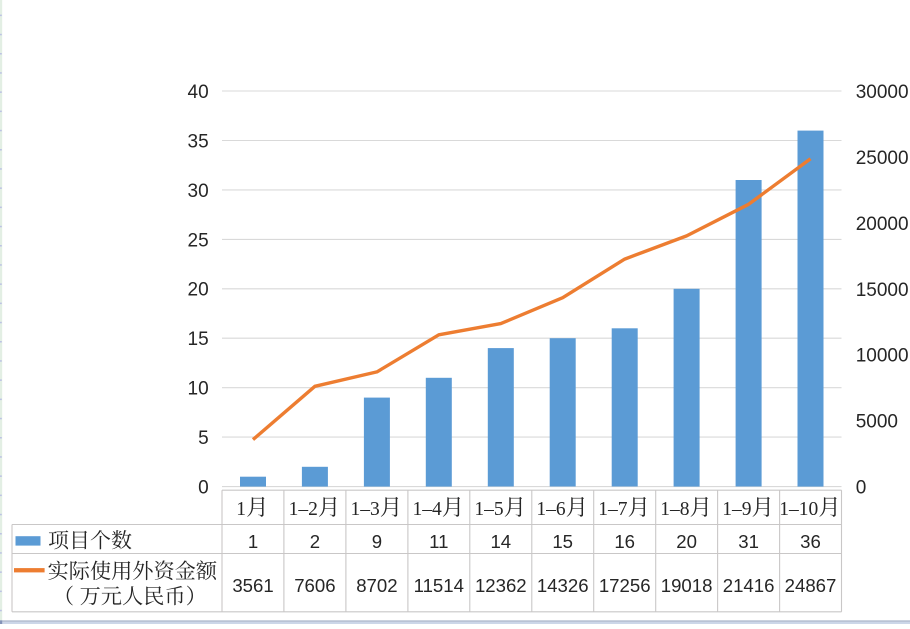 The height and width of the screenshot is (629, 910). Describe the element at coordinates (613, 509) in the screenshot. I see `svg-text: 1–7` at that location.